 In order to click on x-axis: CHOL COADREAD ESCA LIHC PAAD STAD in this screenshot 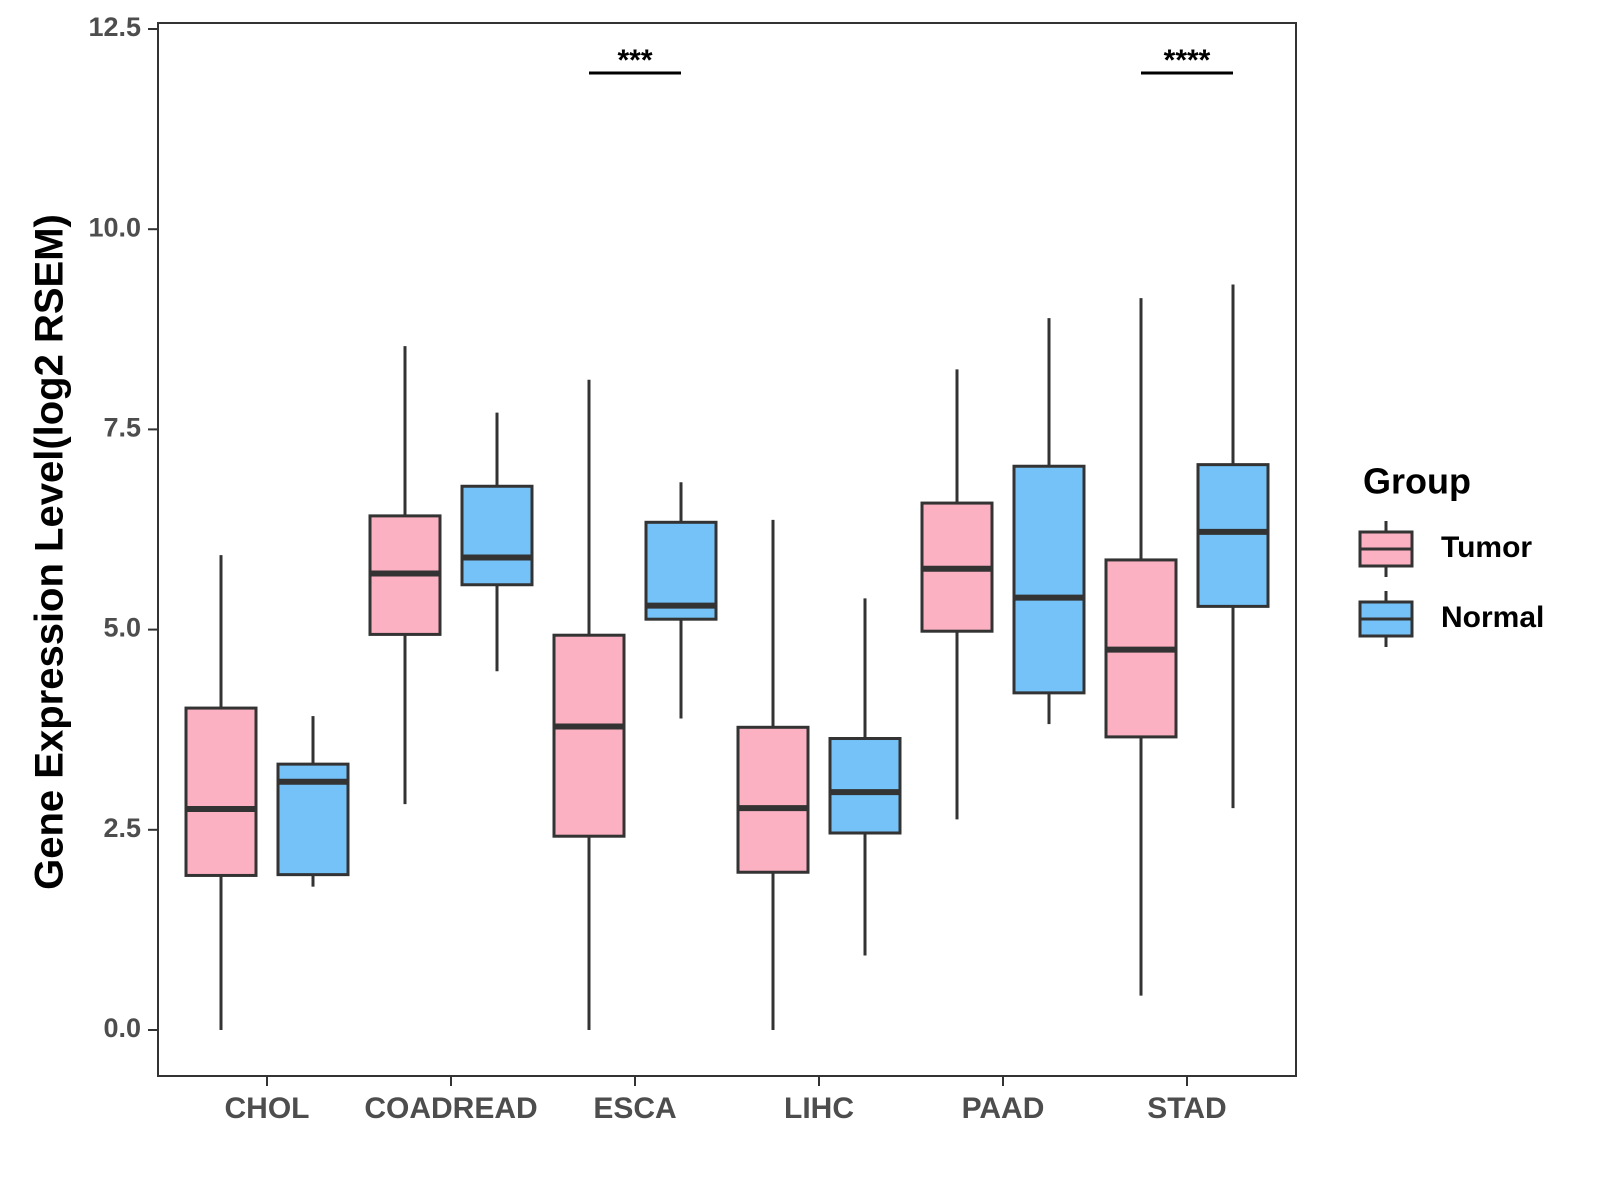, I will do `click(726, 1100)`.